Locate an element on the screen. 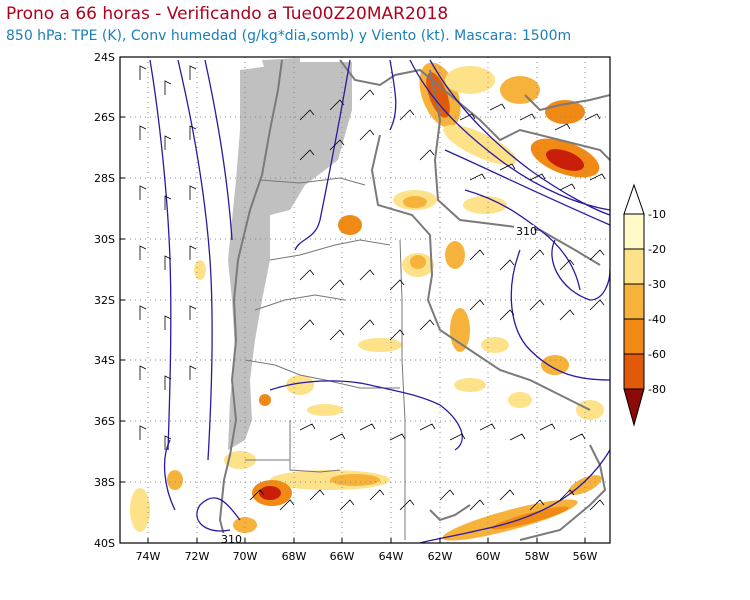  lon-label: 56W is located at coordinates (585, 556).